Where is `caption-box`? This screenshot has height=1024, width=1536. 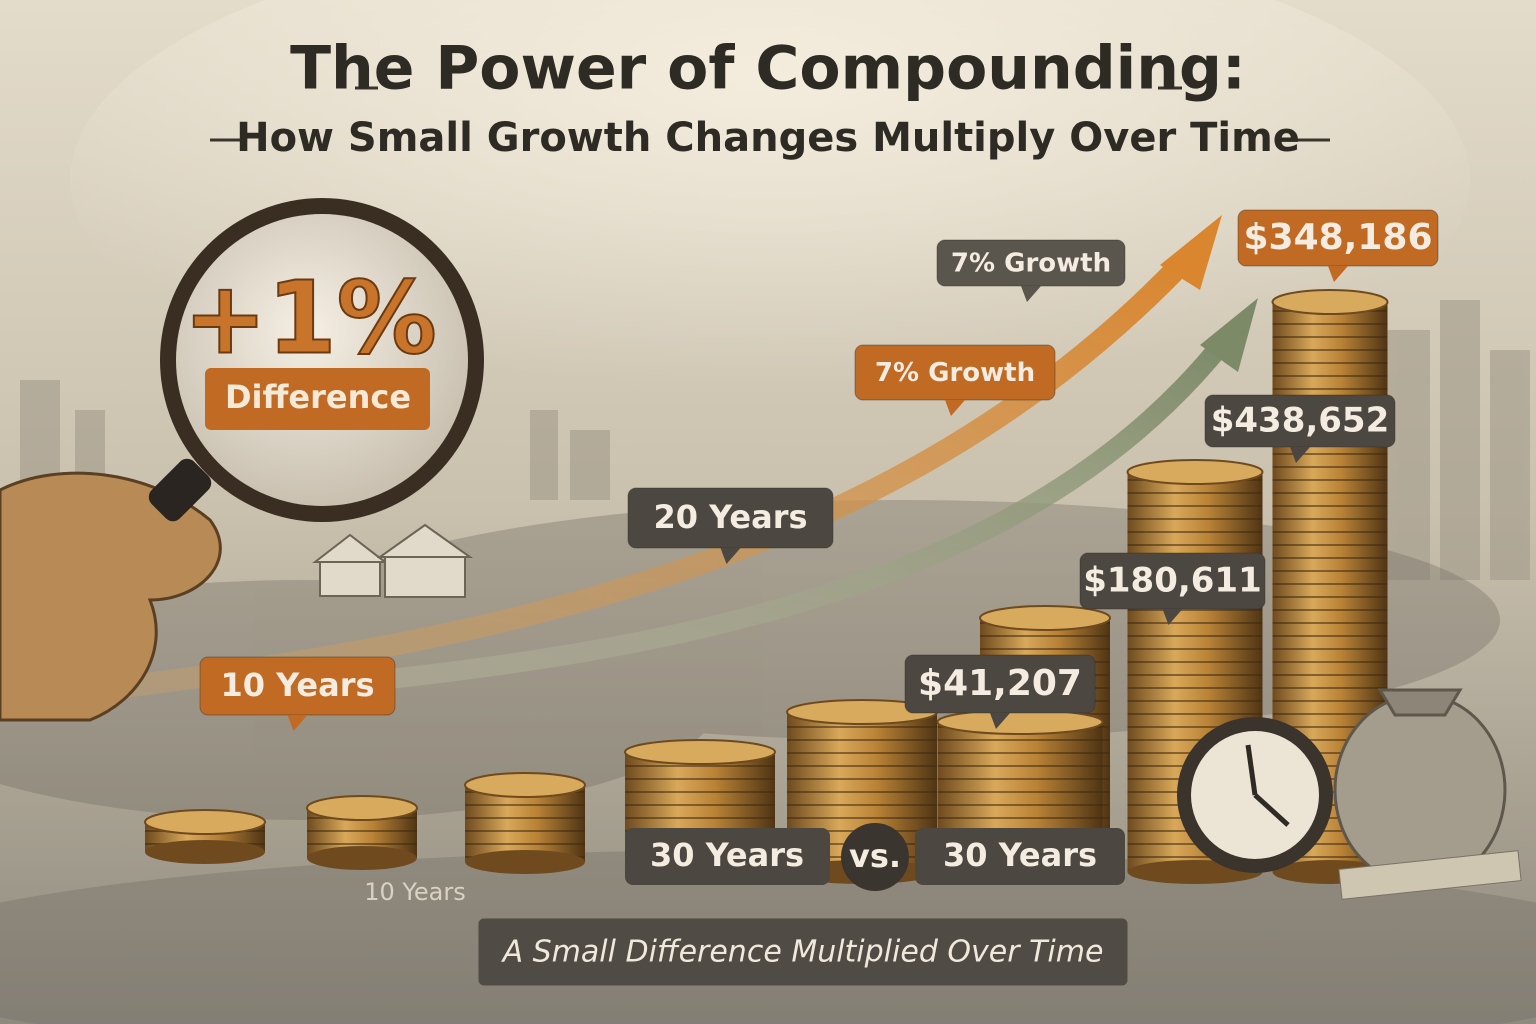
caption-box is located at coordinates (803, 952).